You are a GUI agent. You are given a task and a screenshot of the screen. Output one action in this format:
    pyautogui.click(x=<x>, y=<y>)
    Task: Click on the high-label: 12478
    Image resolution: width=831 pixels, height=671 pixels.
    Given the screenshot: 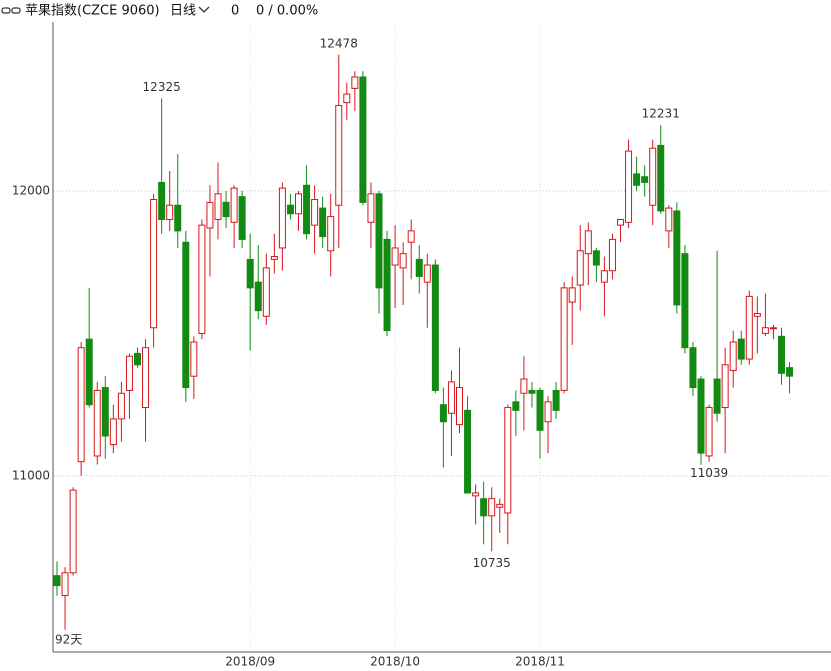 What is the action you would take?
    pyautogui.click(x=339, y=43)
    